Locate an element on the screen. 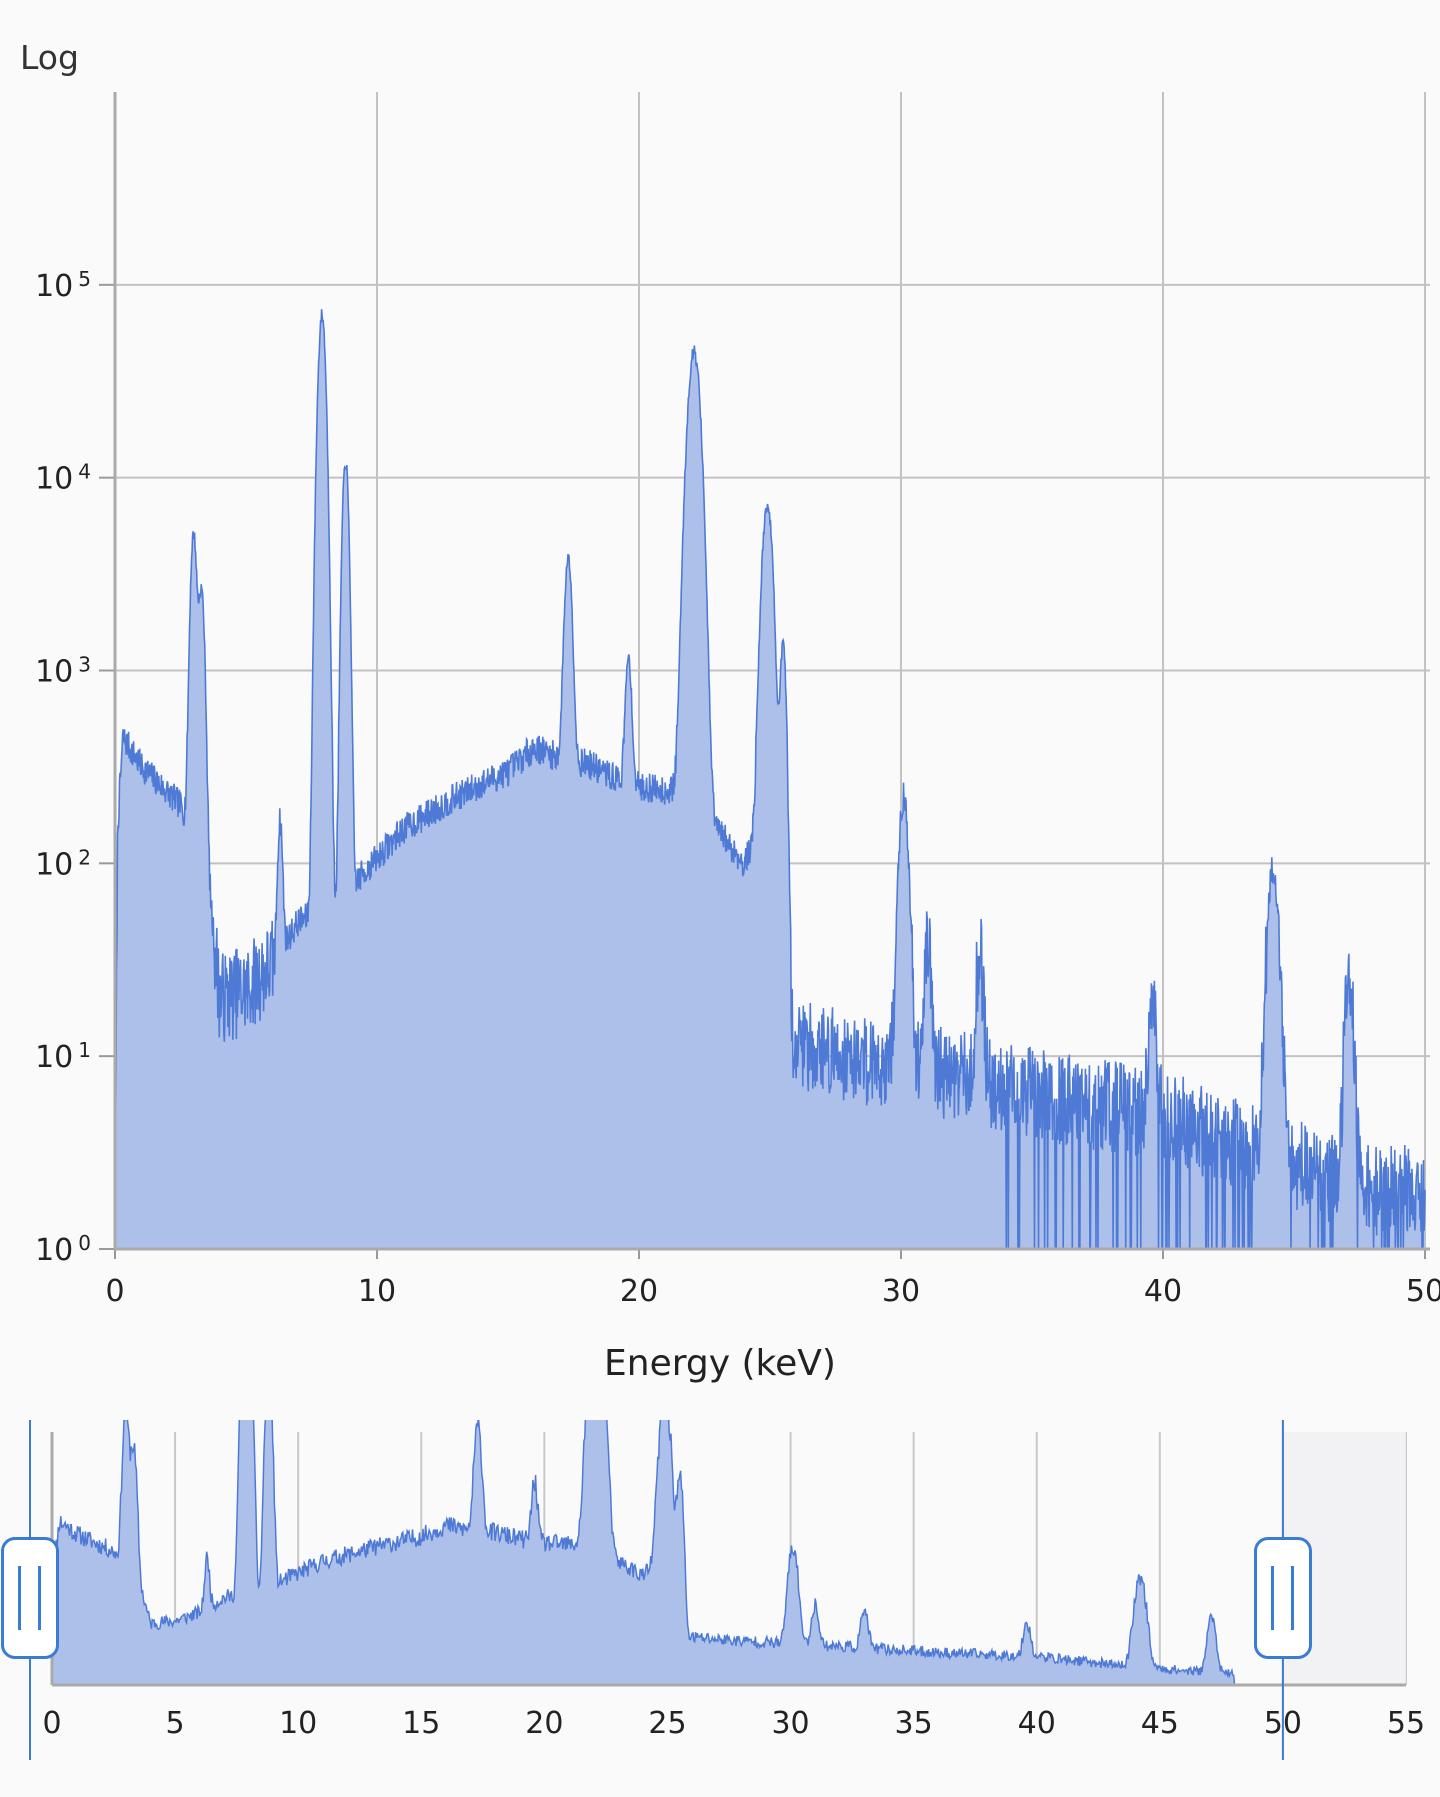 This screenshot has height=1797, width=1440. nav-tick-label: 0 is located at coordinates (51, 1723).